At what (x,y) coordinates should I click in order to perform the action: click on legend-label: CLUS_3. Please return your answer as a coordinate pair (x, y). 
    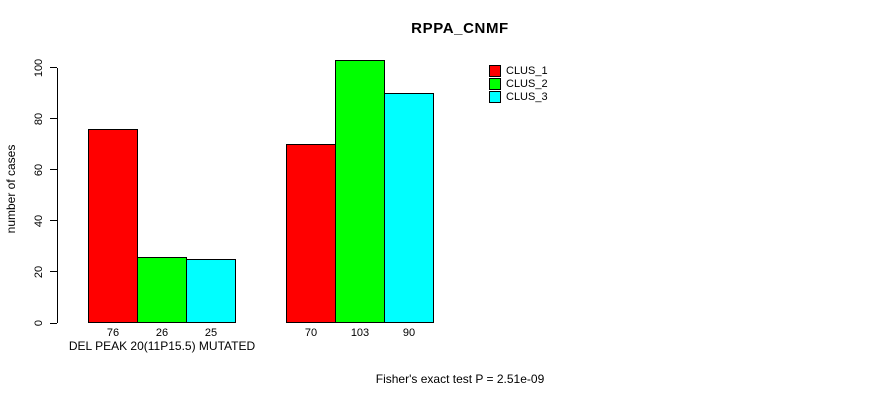
    Looking at the image, I should click on (527, 96).